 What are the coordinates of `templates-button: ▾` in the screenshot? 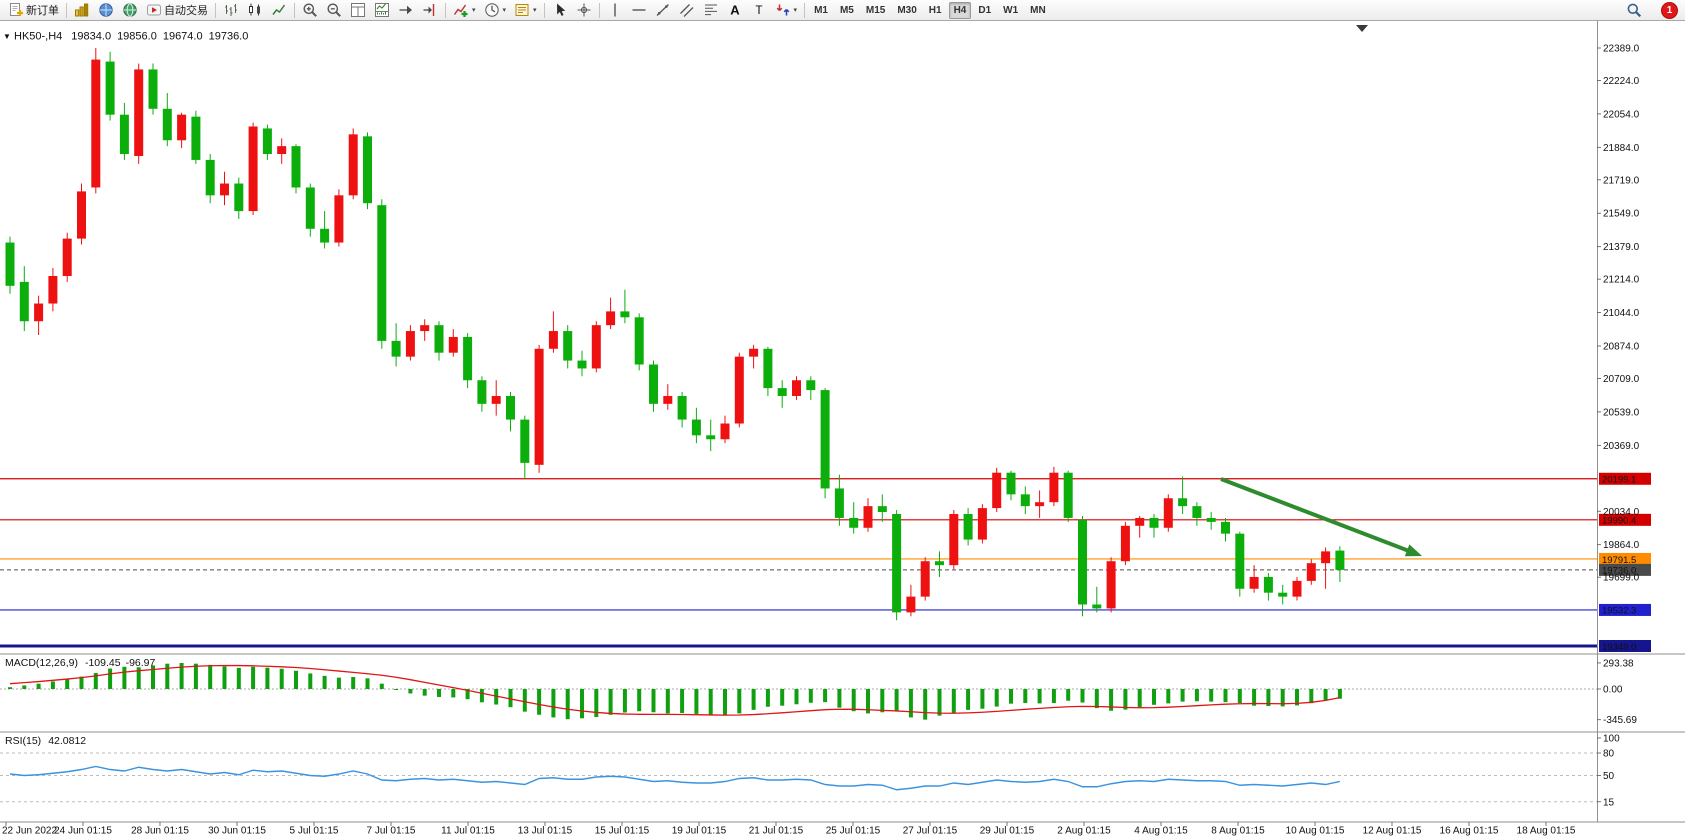 It's located at (525, 10).